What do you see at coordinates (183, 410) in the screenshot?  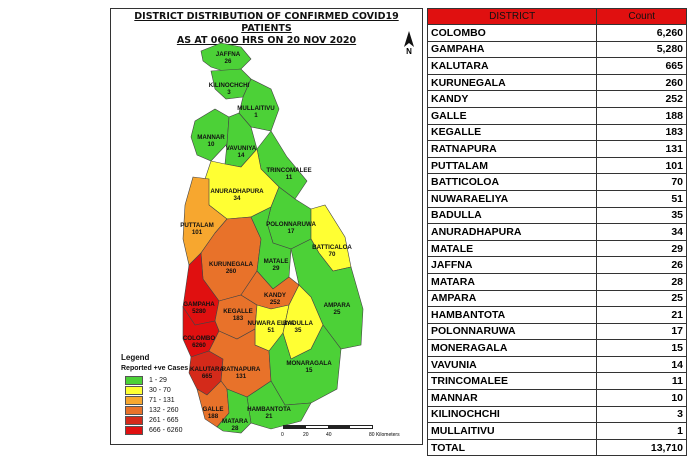 I see `legend-item: 132 - 260` at bounding box center [183, 410].